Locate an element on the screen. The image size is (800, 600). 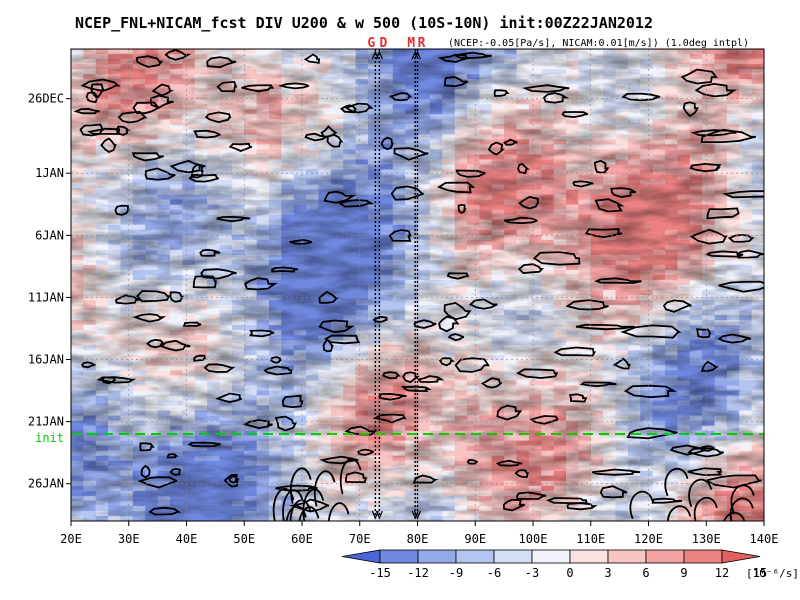
y-tick-label: 1JAN is located at coordinates (49, 173).